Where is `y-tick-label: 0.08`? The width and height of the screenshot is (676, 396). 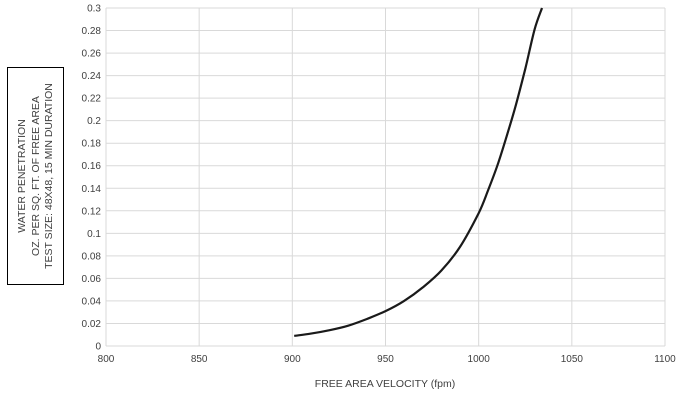 y-tick-label: 0.08 is located at coordinates (92, 256).